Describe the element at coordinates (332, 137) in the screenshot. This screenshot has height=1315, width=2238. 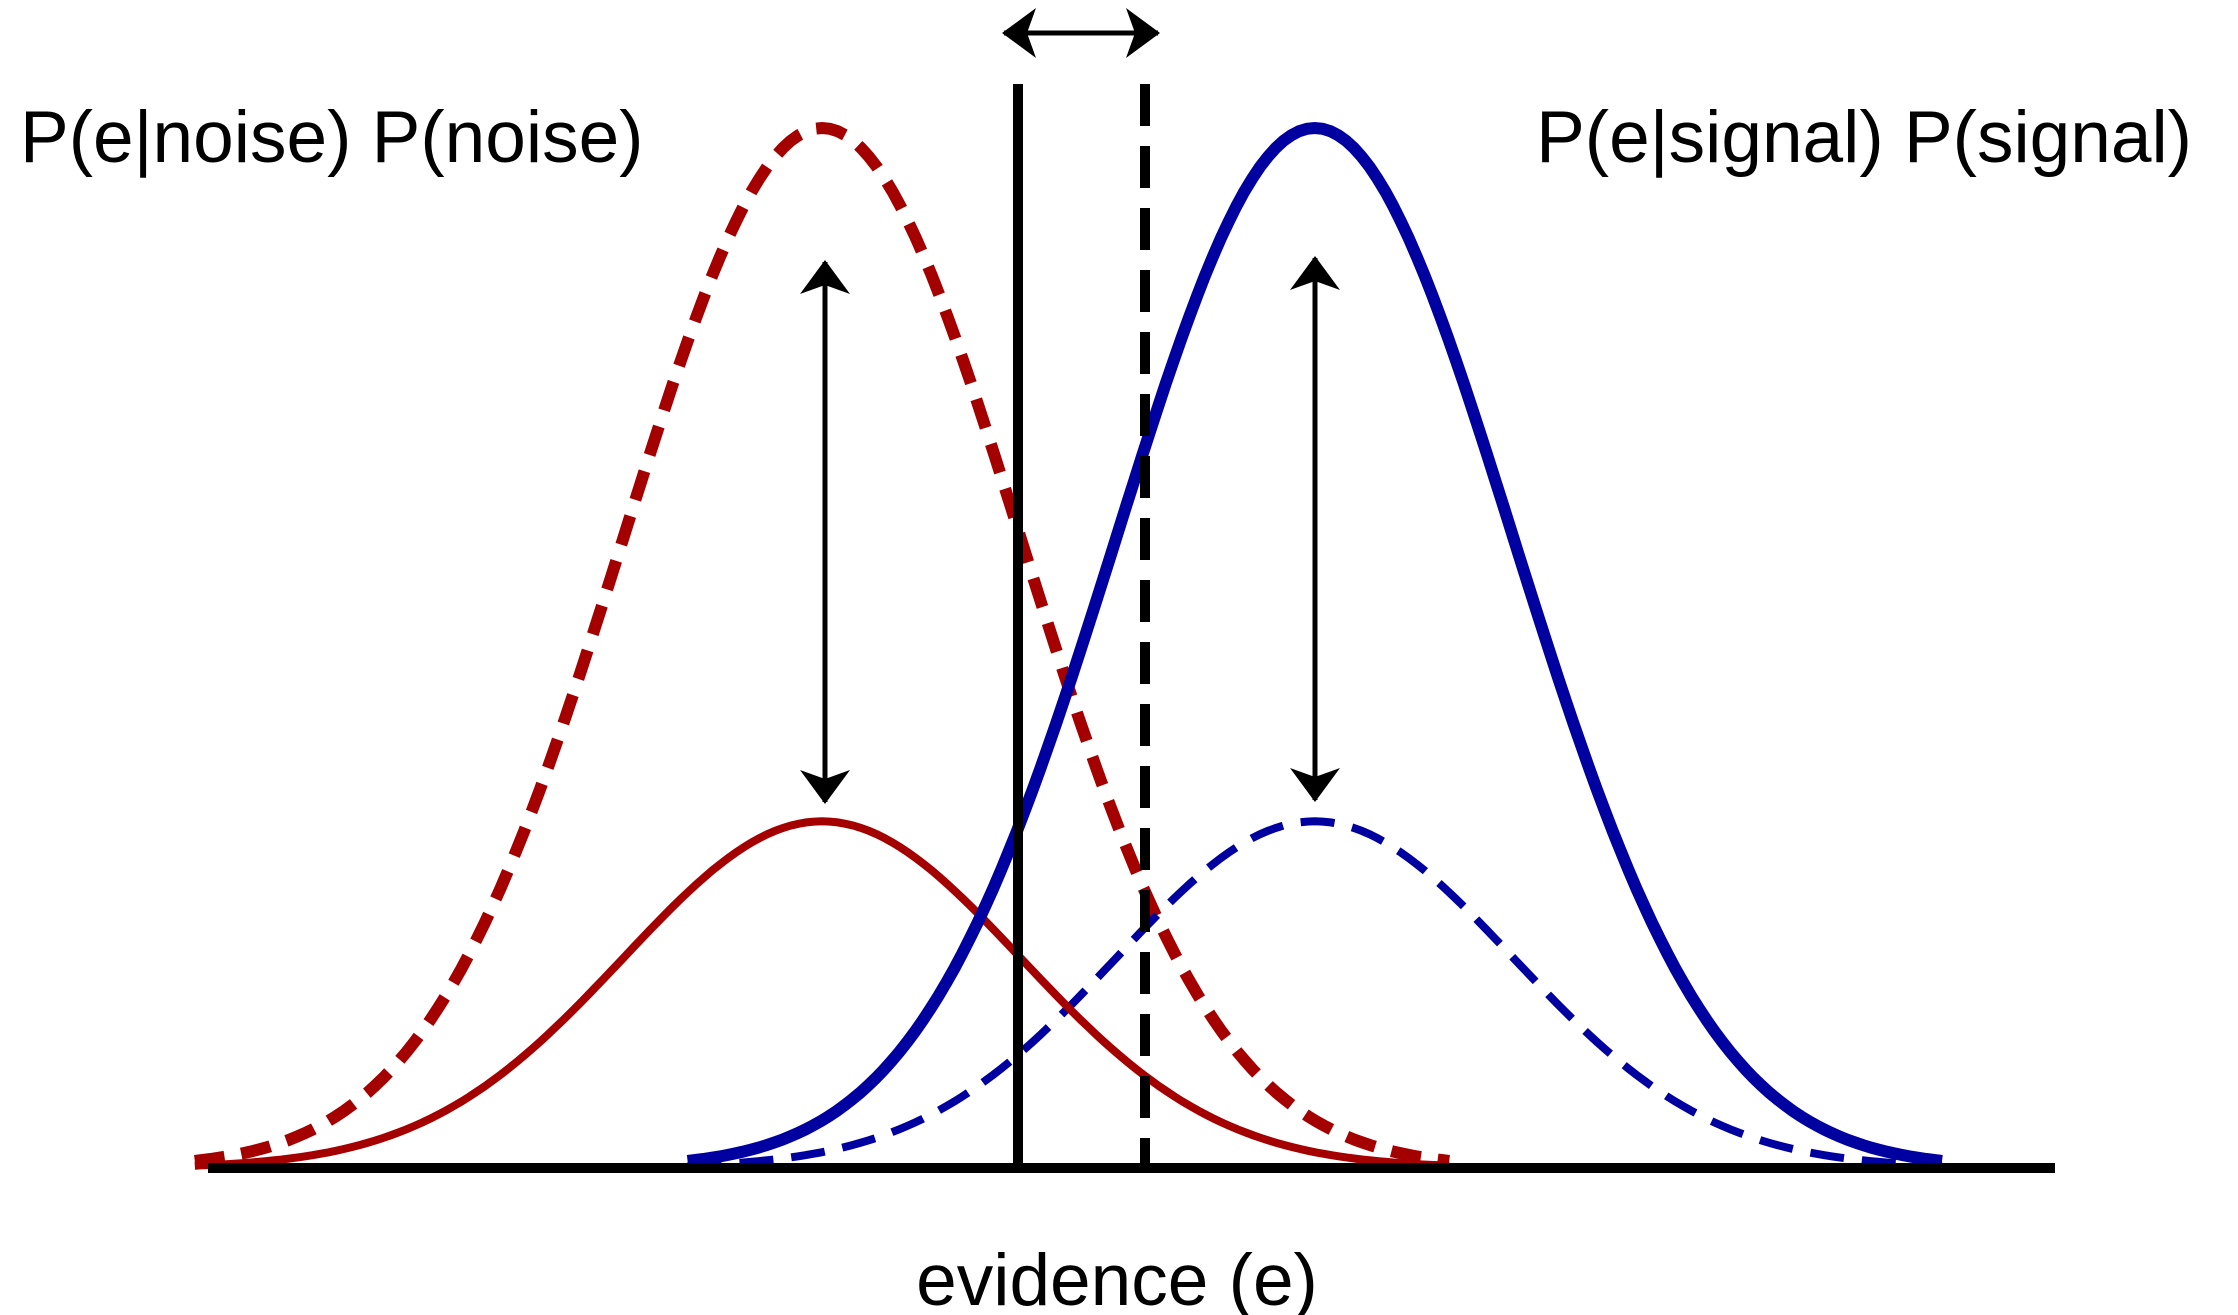
I see `noise-prior-label: P(e|noise) P(noise)` at that location.